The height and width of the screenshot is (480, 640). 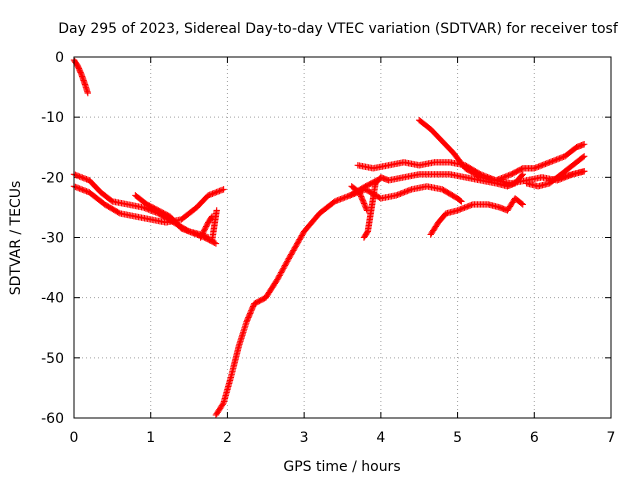 What do you see at coordinates (534, 438) in the screenshot?
I see `x-tick-label: 6` at bounding box center [534, 438].